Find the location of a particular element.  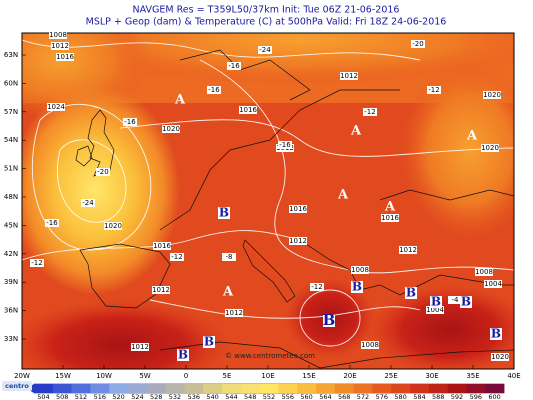

colorbar-label: 540 is located at coordinates (212, 396).